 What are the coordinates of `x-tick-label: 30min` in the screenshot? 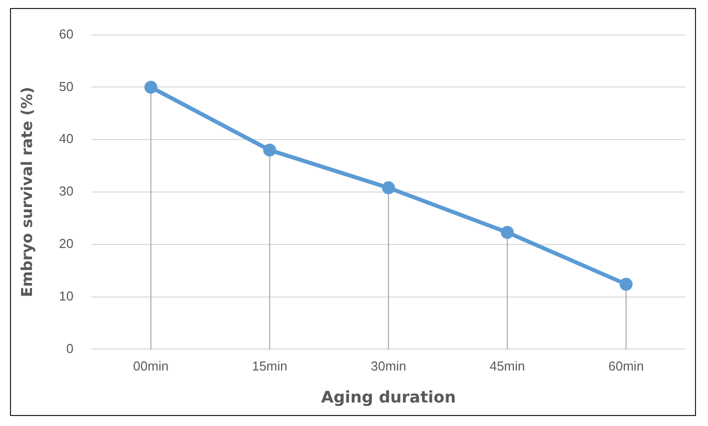 It's located at (388, 366).